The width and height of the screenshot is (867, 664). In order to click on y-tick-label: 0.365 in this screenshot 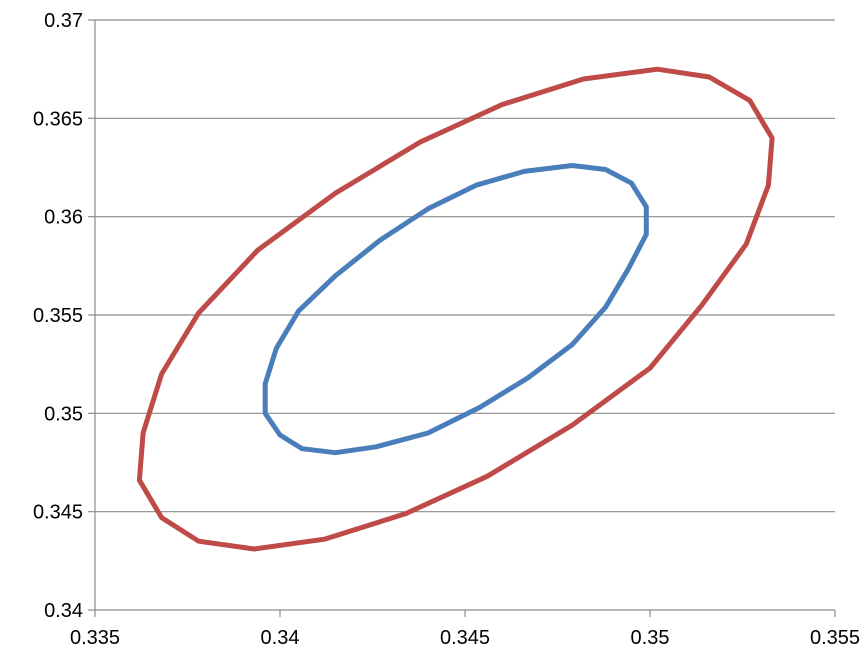, I will do `click(58, 119)`.